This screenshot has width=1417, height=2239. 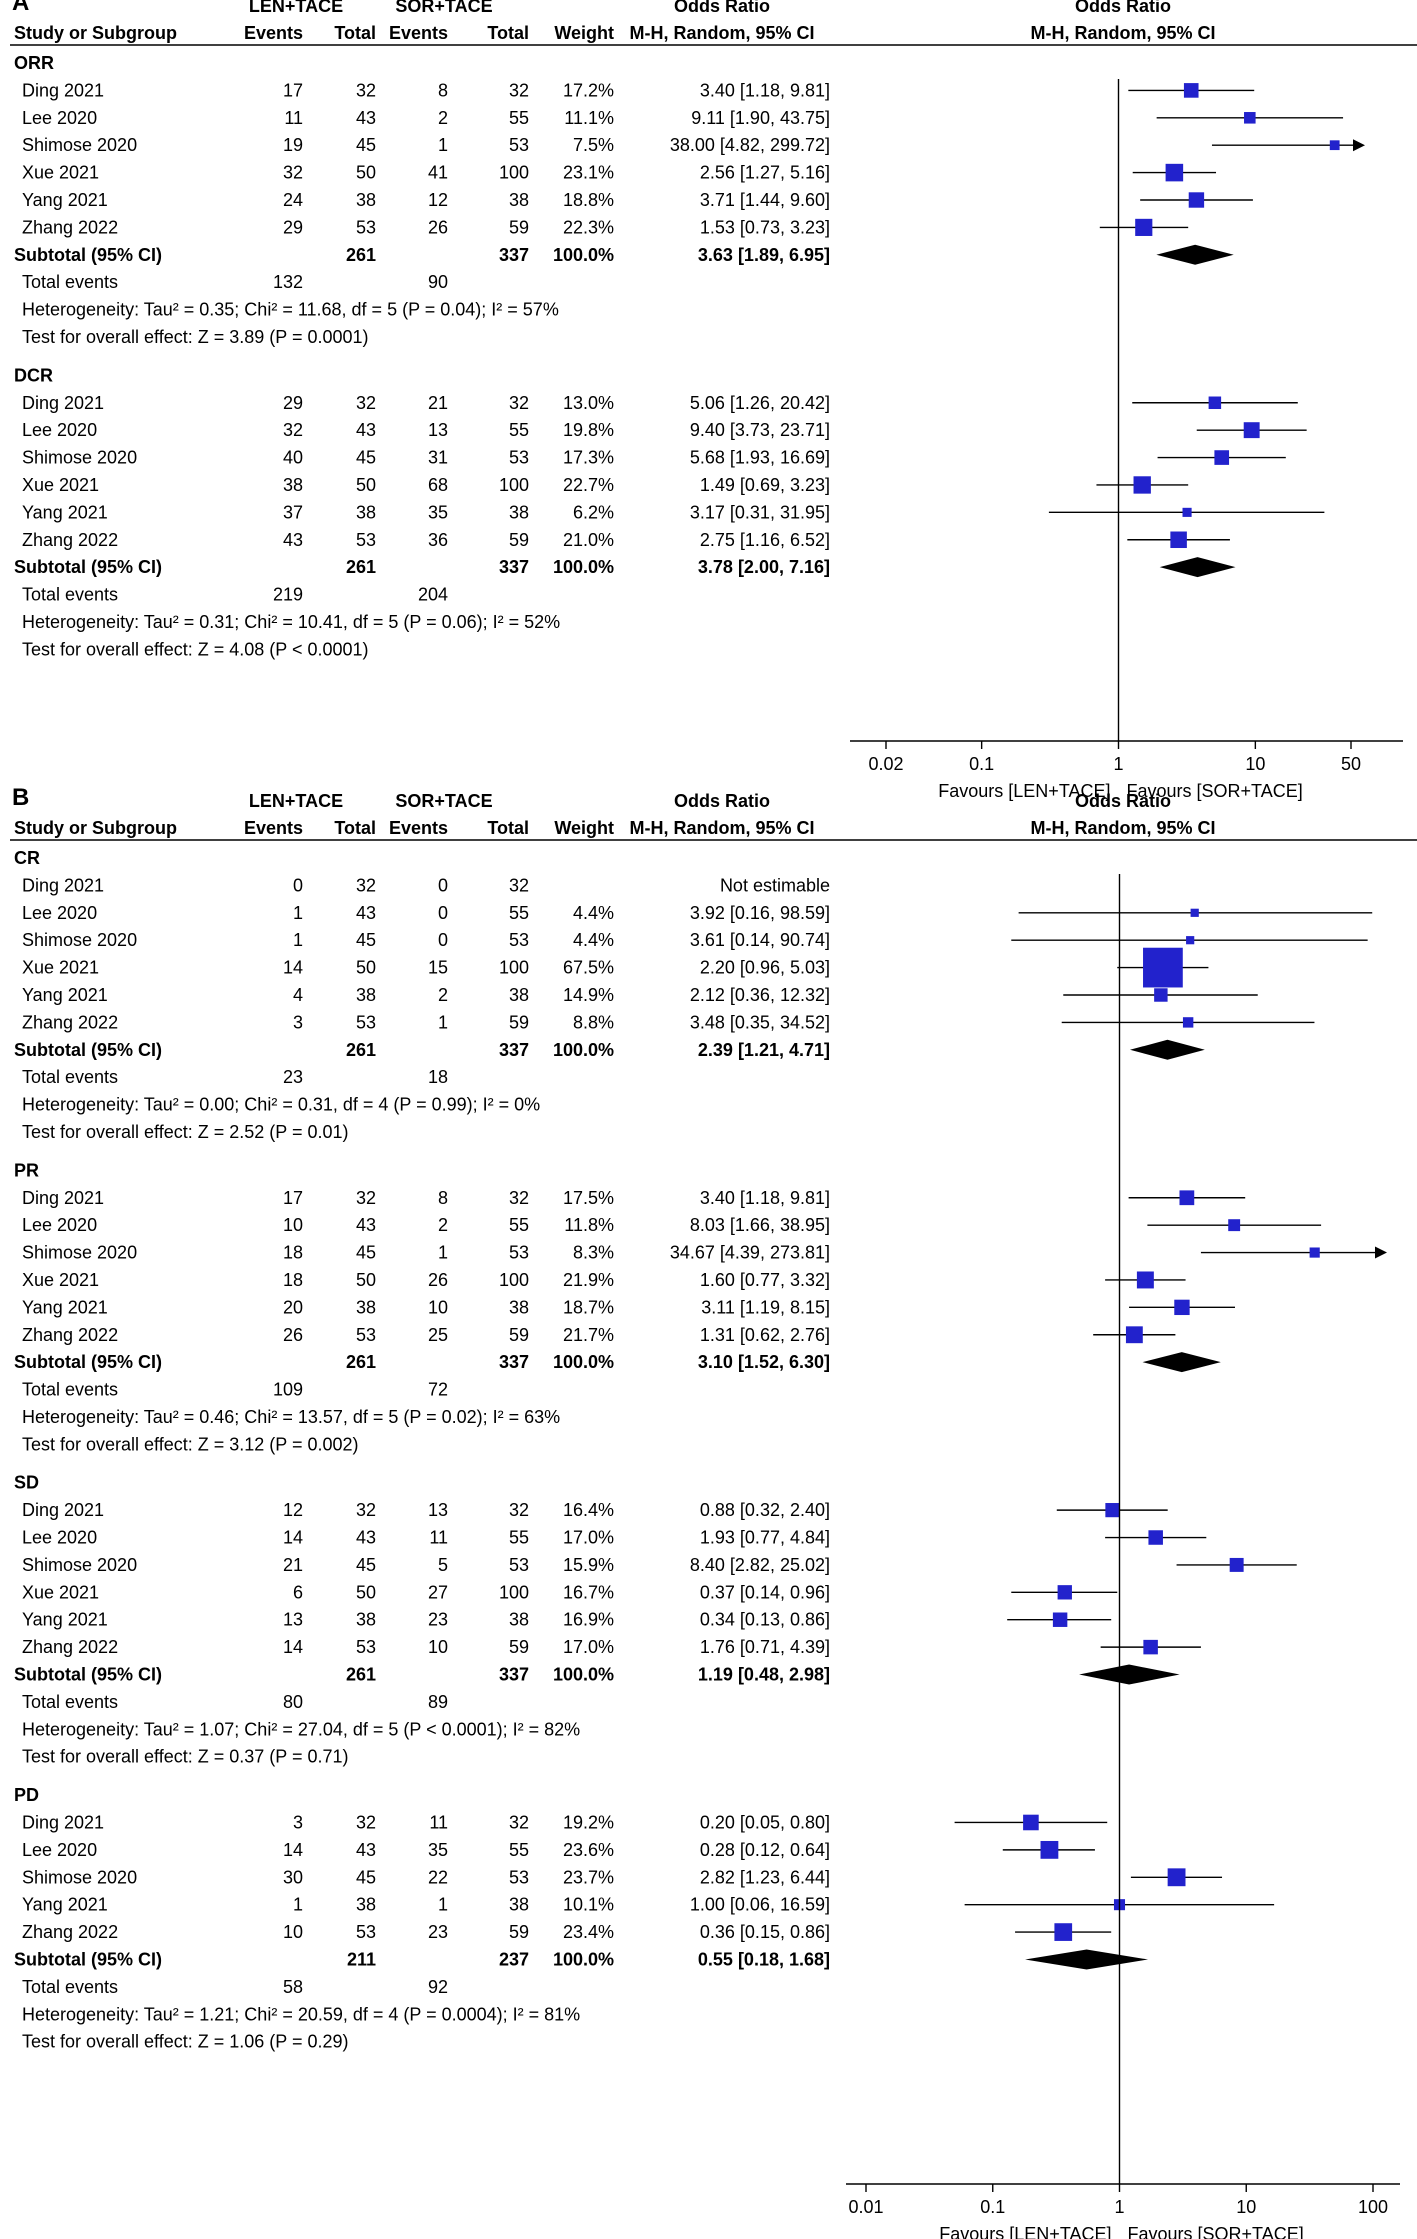 I want to click on study-name: Shimose 2020, so click(x=79, y=458).